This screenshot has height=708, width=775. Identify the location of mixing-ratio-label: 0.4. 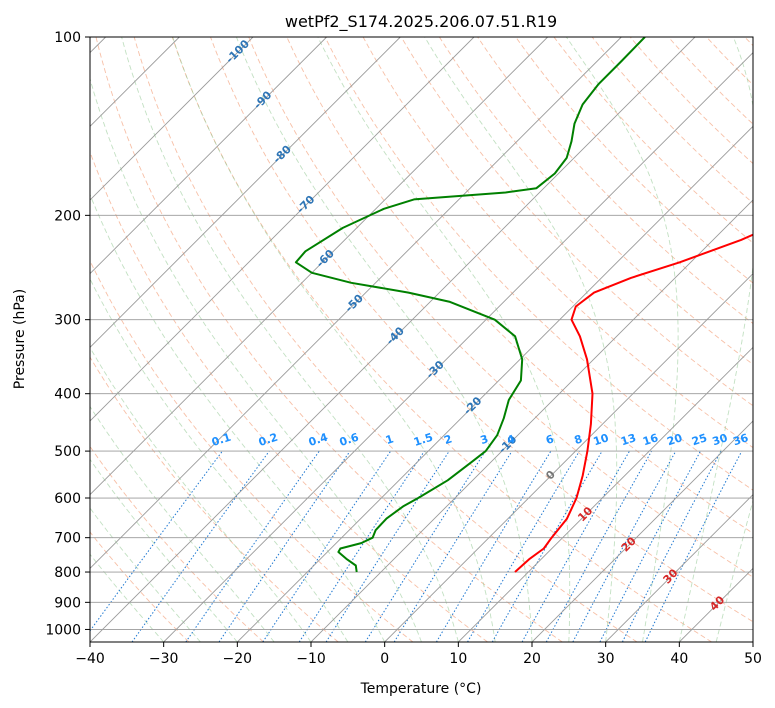
(318, 439).